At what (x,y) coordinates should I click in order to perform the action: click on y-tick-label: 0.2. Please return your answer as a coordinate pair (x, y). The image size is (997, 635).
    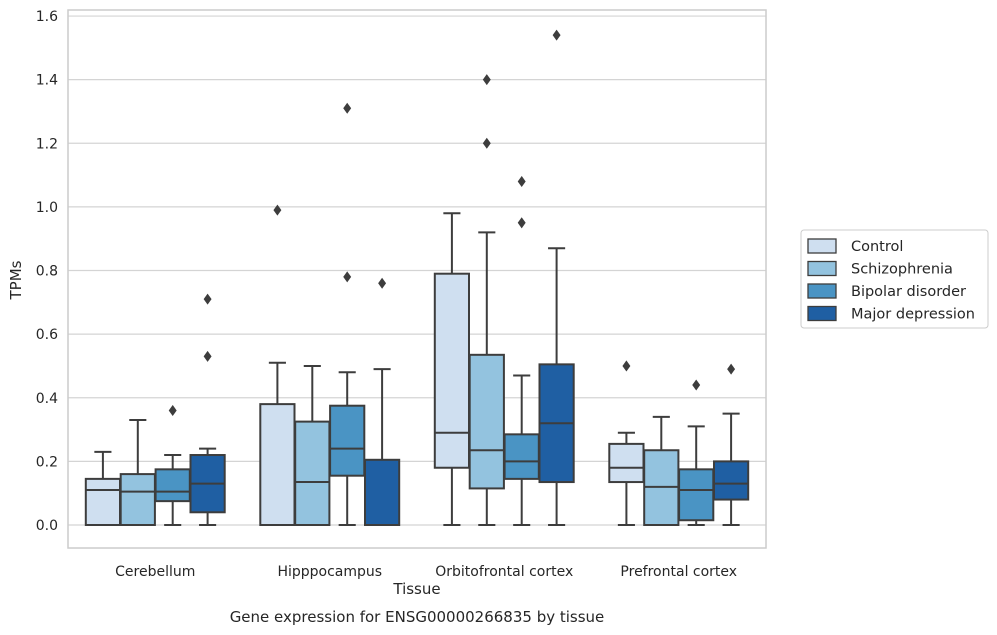
    Looking at the image, I should click on (47, 462).